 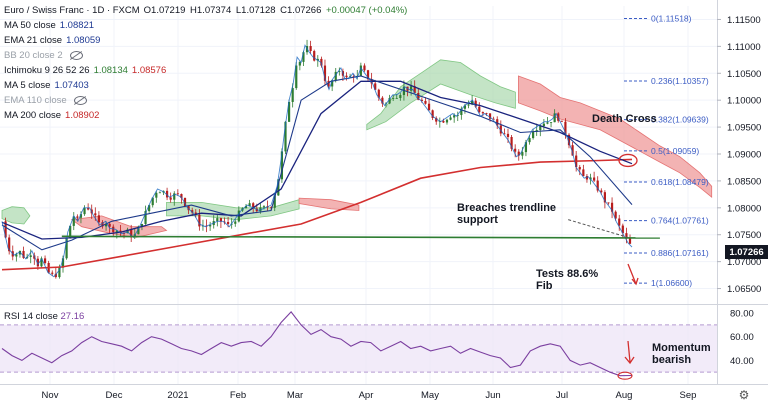 What do you see at coordinates (430, 395) in the screenshot?
I see `time-tick-label: May` at bounding box center [430, 395].